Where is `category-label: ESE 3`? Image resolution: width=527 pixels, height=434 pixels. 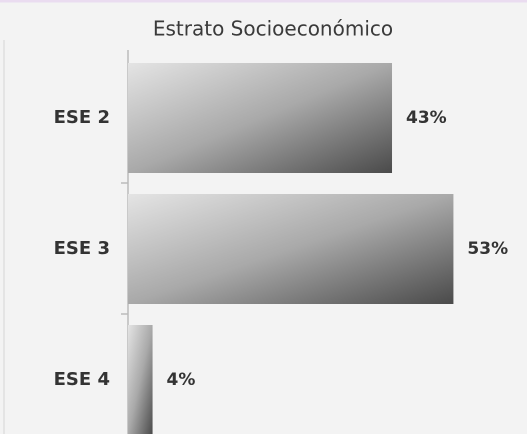
category-label: ESE 3 is located at coordinates (82, 248).